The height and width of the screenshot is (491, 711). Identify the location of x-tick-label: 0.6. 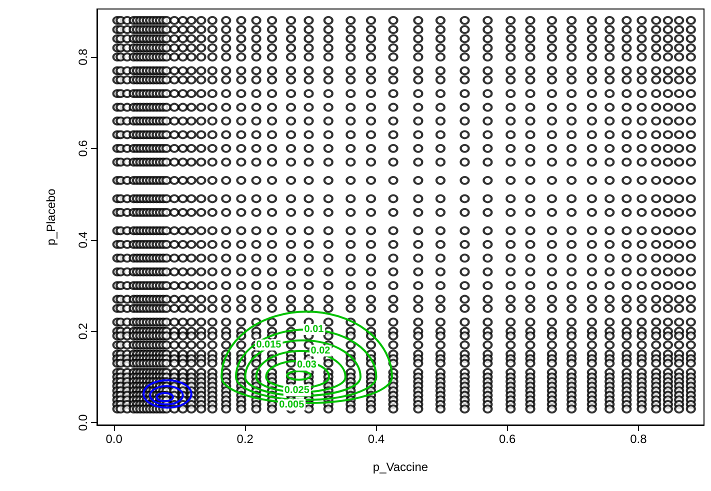
(507, 439).